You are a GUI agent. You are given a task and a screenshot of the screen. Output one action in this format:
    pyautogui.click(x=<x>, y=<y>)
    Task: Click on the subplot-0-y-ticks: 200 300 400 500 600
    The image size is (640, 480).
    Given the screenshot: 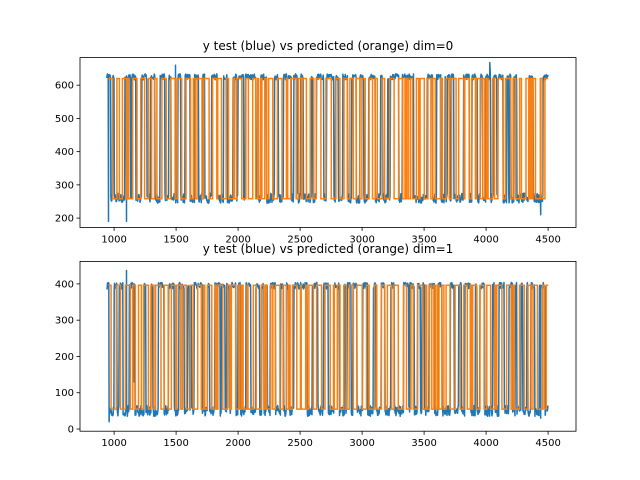 What is the action you would take?
    pyautogui.click(x=67, y=153)
    